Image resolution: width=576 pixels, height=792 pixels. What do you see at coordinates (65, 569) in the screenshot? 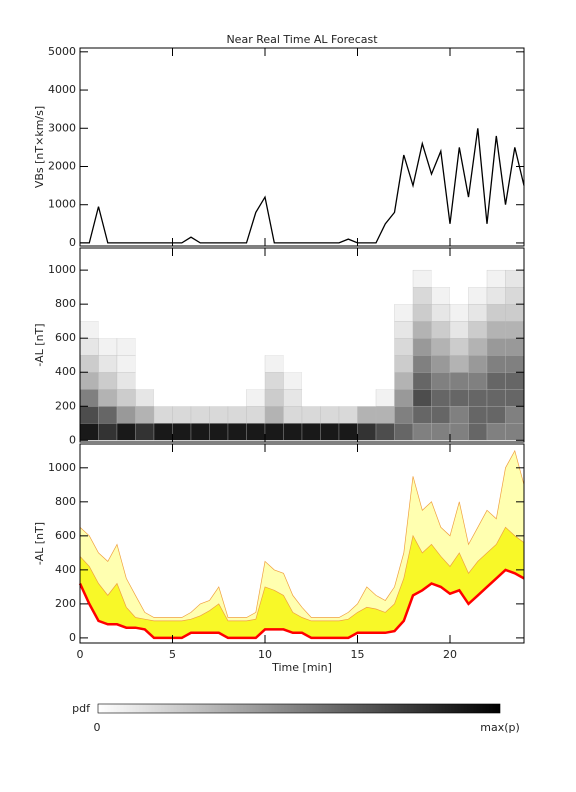
I see `y-tick-label: 400` at bounding box center [65, 569].